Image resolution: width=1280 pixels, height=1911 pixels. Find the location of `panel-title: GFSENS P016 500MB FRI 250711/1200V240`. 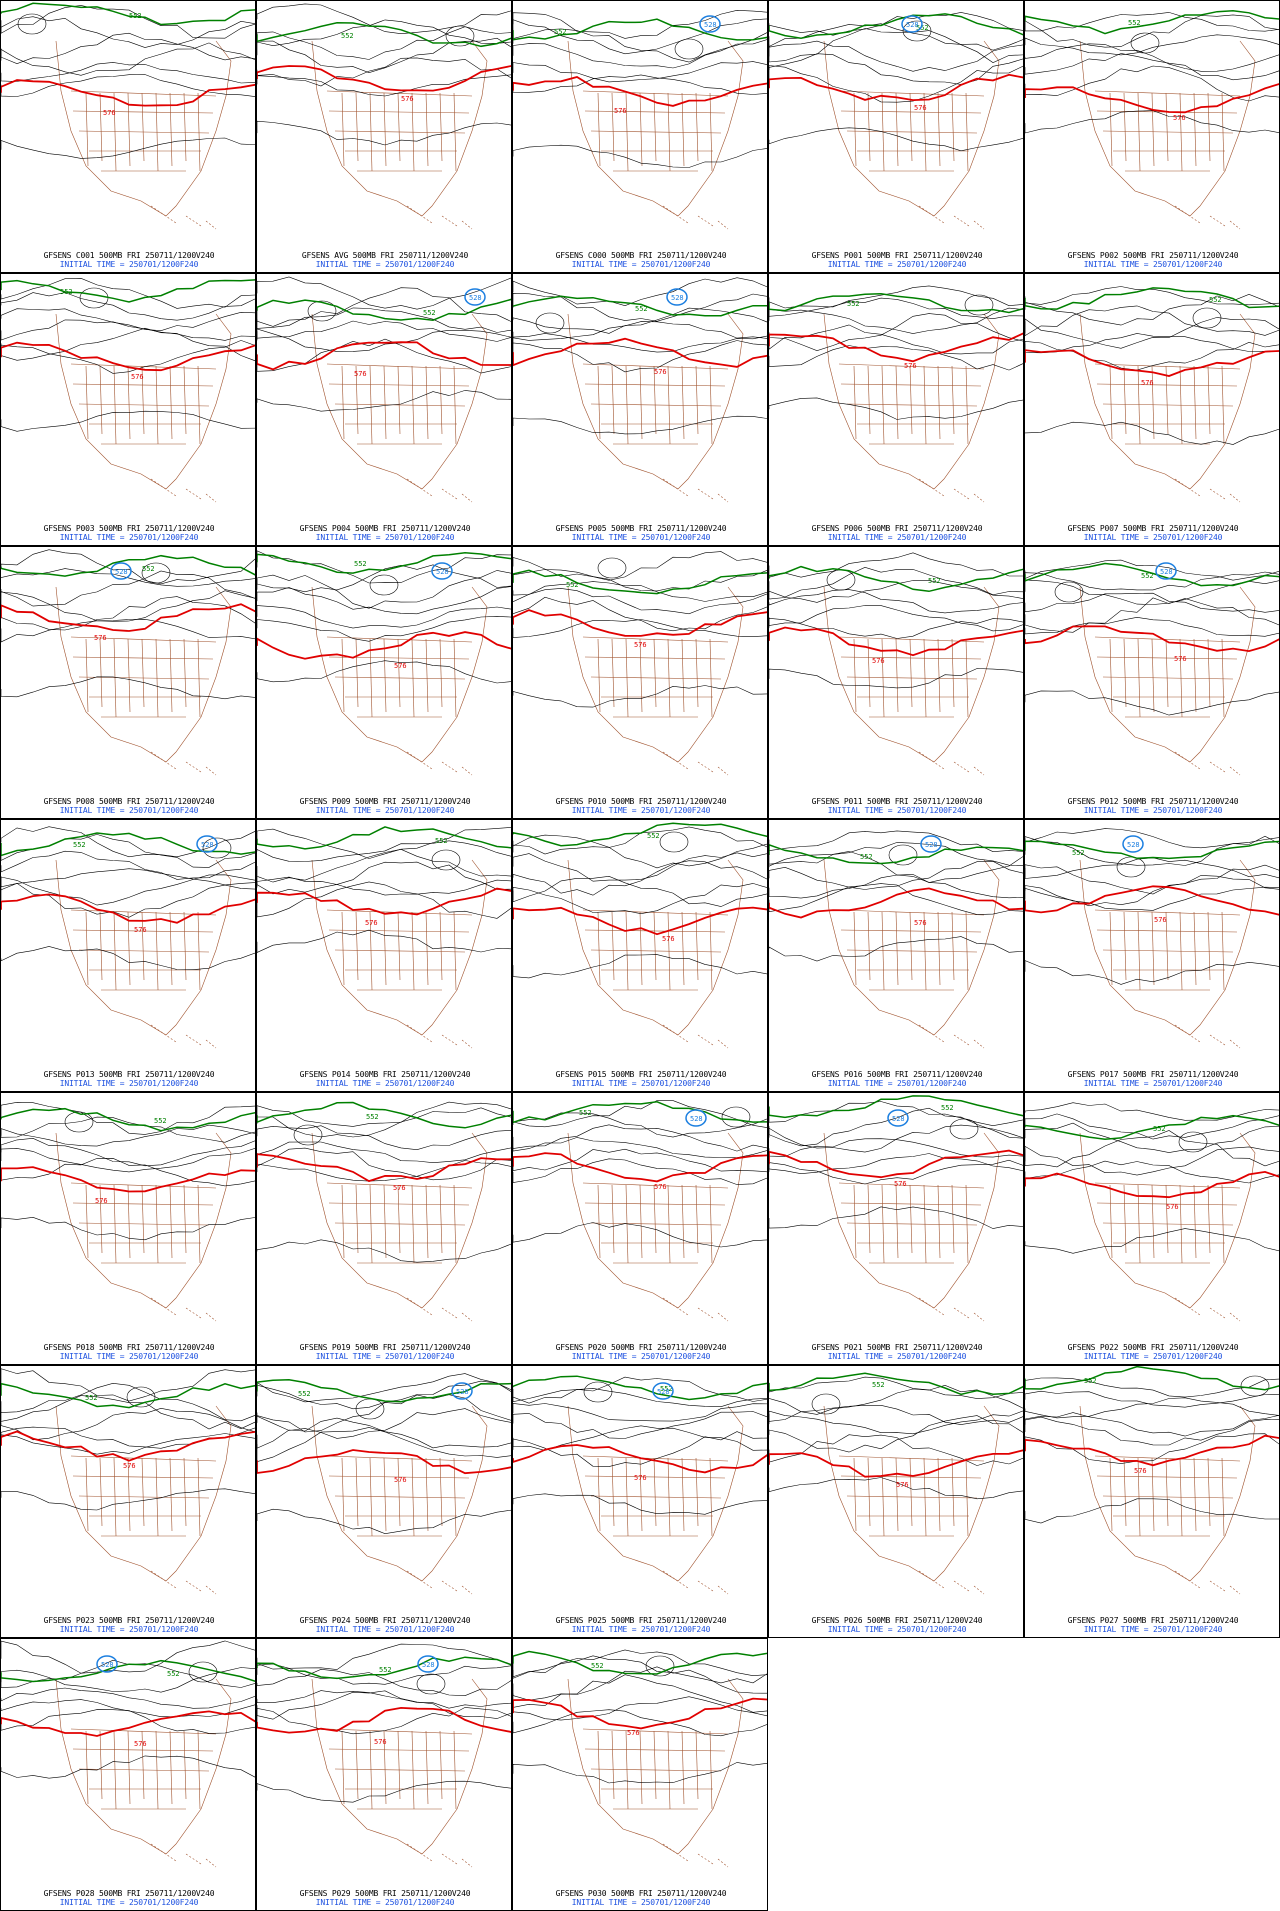

panel-title: GFSENS P016 500MB FRI 250711/1200V240 is located at coordinates (897, 1074).